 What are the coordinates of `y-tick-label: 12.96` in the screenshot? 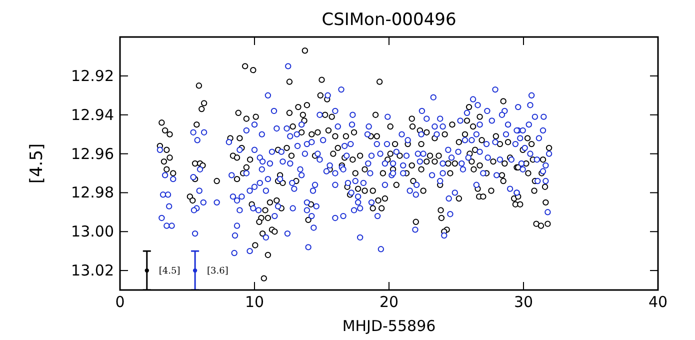 It's located at (92, 153).